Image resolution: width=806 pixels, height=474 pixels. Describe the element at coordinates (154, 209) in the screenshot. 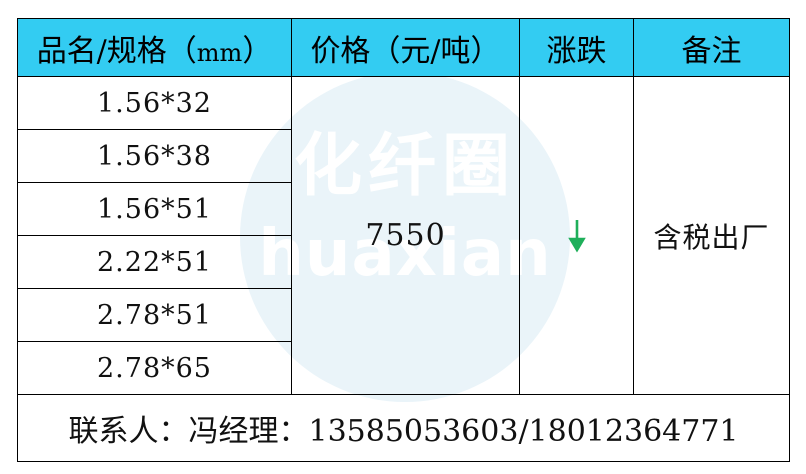

I see `spec-cell: 1.56*51` at that location.